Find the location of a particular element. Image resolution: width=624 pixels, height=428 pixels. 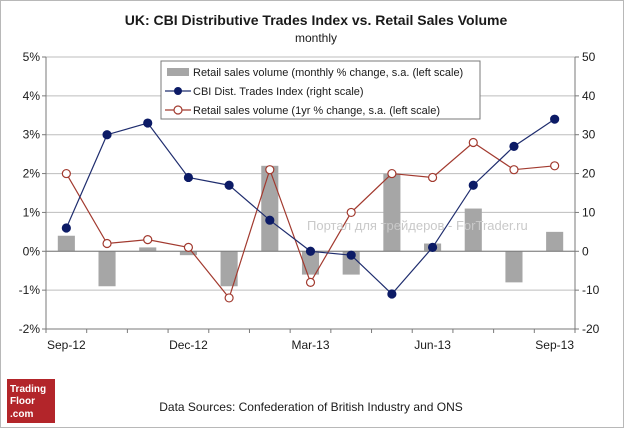

right-tick-label: 10 is located at coordinates (589, 212).